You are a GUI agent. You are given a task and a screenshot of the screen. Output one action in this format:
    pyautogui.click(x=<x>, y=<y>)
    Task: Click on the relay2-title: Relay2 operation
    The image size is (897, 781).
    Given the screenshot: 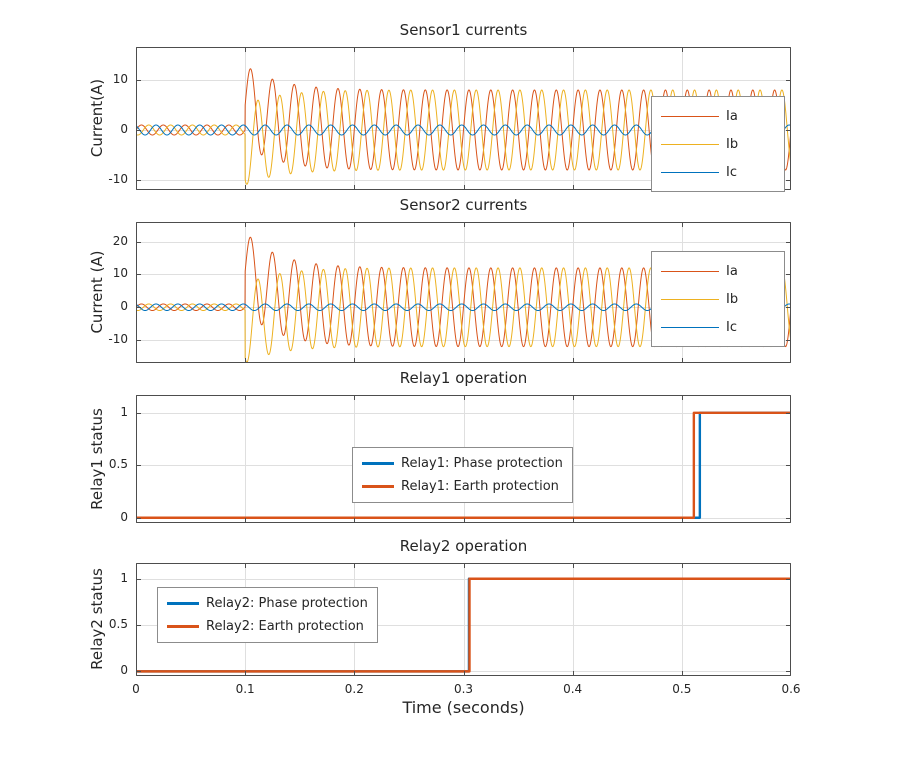 What is the action you would take?
    pyautogui.click(x=463, y=546)
    